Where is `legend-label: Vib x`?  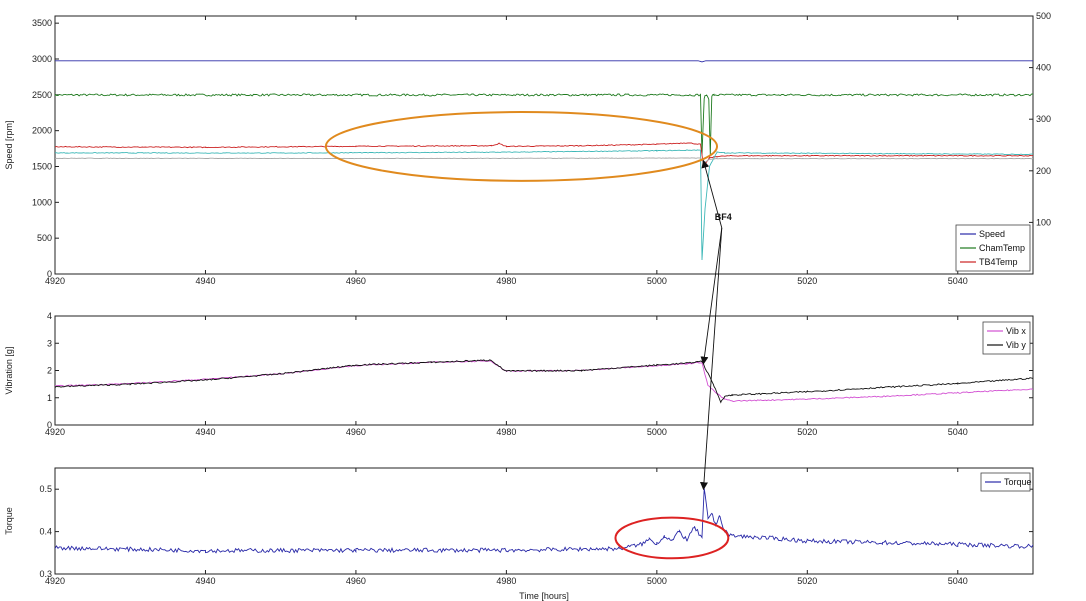 legend-label: Vib x is located at coordinates (1016, 331).